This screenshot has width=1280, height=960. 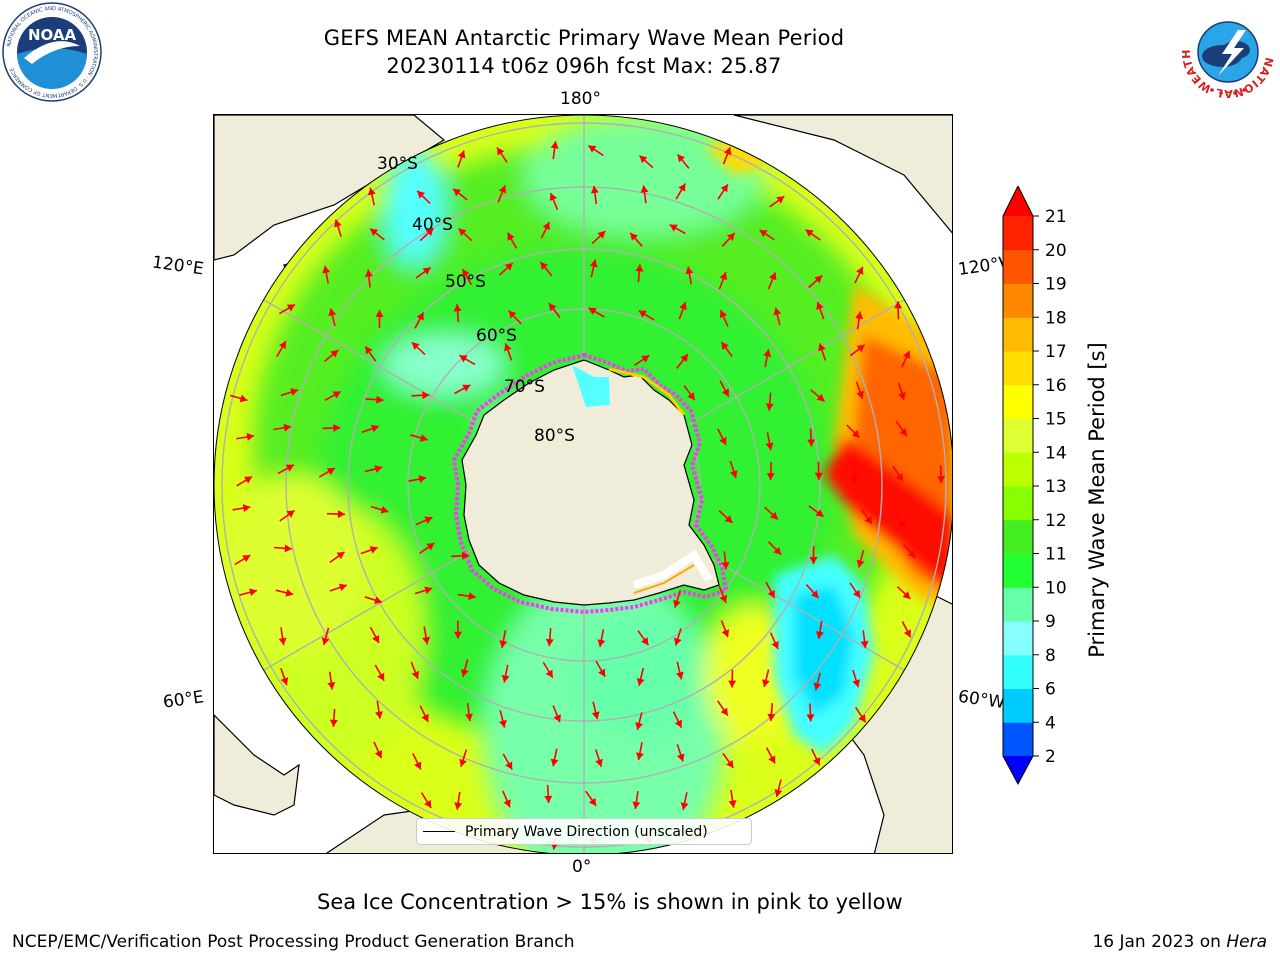 What do you see at coordinates (1050, 622) in the screenshot?
I see `colorbar-tick-label: 9` at bounding box center [1050, 622].